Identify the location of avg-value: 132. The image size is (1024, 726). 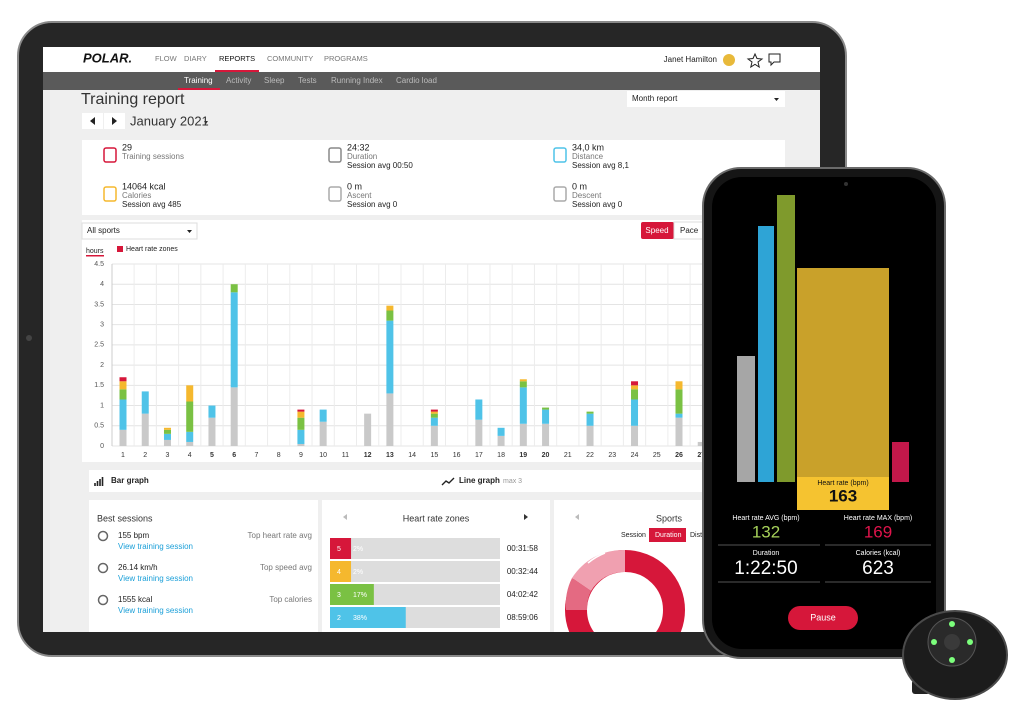
(766, 531).